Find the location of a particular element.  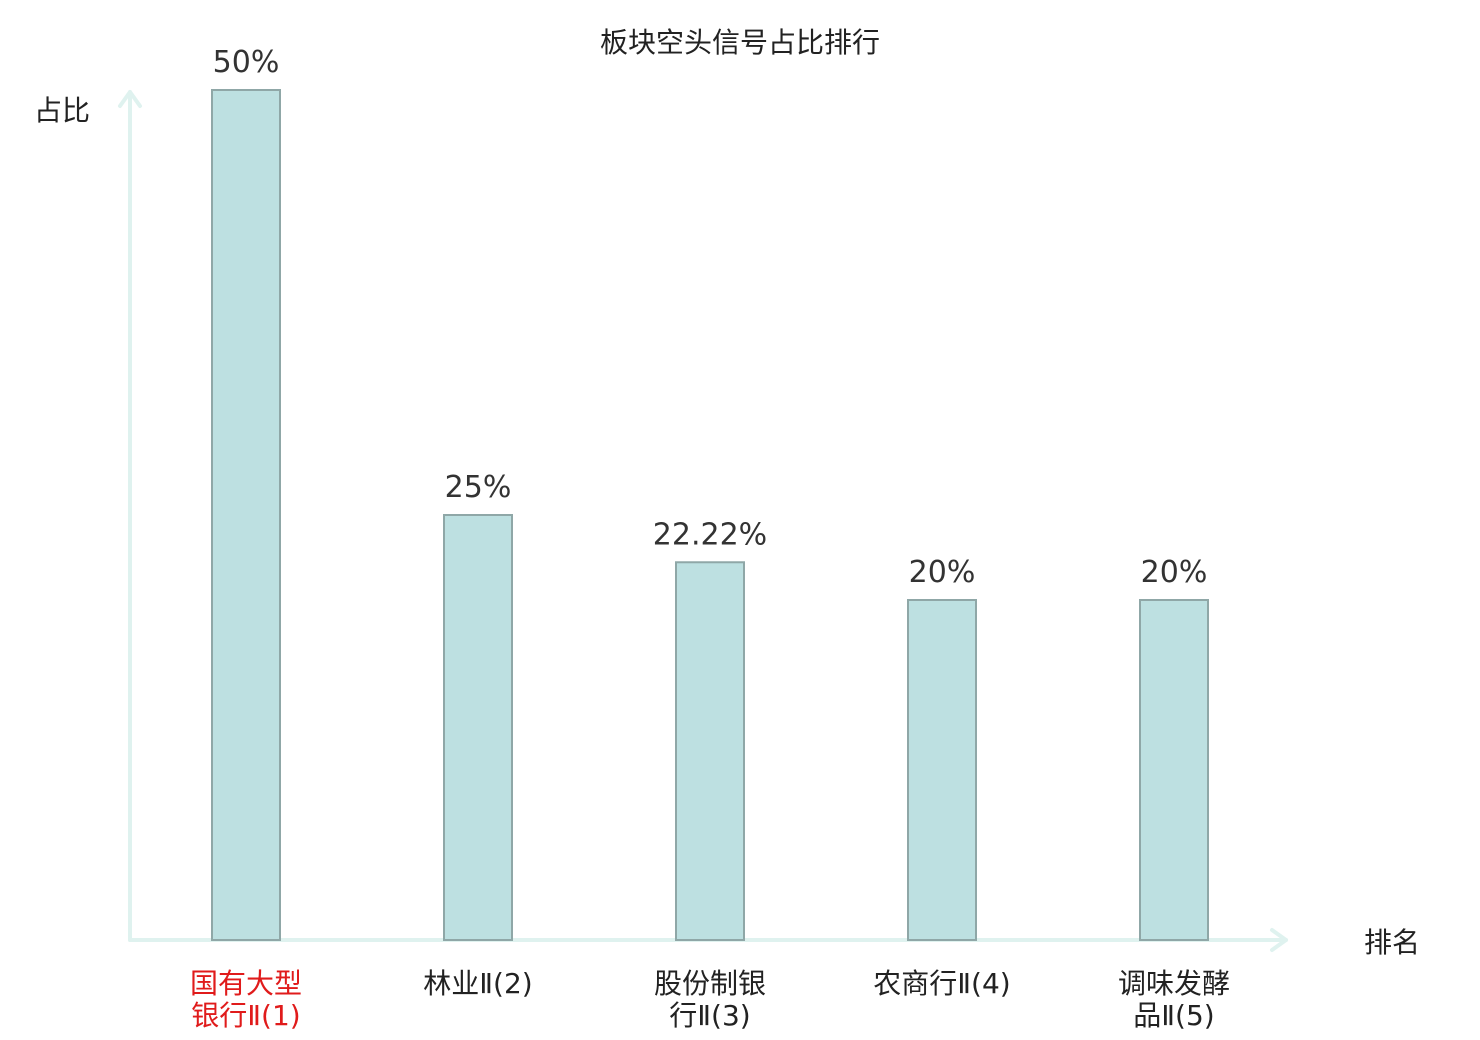

category-label-5: 调味发酵品Ⅱ(5) is located at coordinates (1174, 999).